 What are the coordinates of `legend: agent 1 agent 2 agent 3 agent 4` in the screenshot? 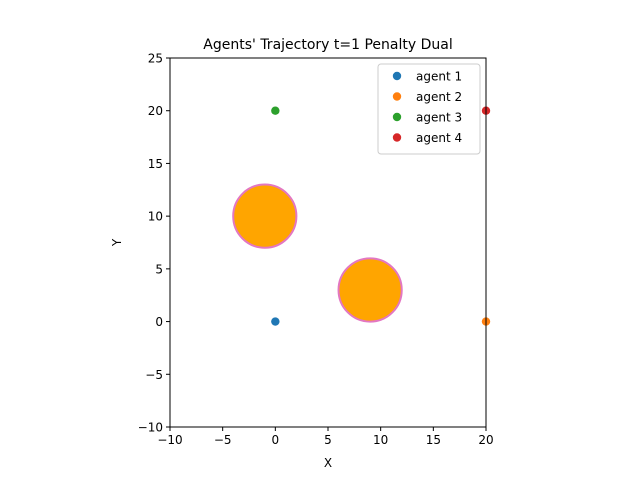 It's located at (429, 109).